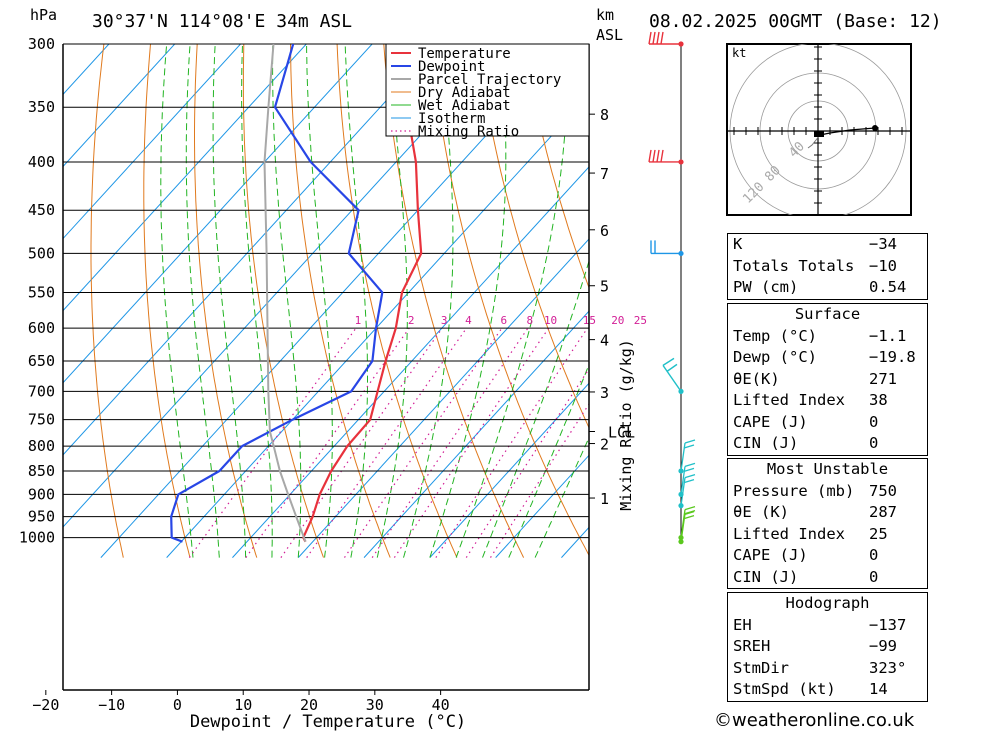 This screenshot has width=1000, height=733. What do you see at coordinates (827, 535) in the screenshot?
I see `most-unstable-row: Lifted Index 25` at bounding box center [827, 535].